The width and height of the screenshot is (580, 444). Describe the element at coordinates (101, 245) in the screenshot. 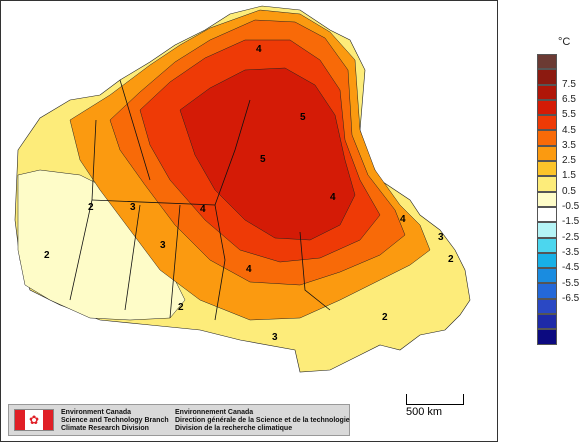

I see `zone-light-yellow` at that location.